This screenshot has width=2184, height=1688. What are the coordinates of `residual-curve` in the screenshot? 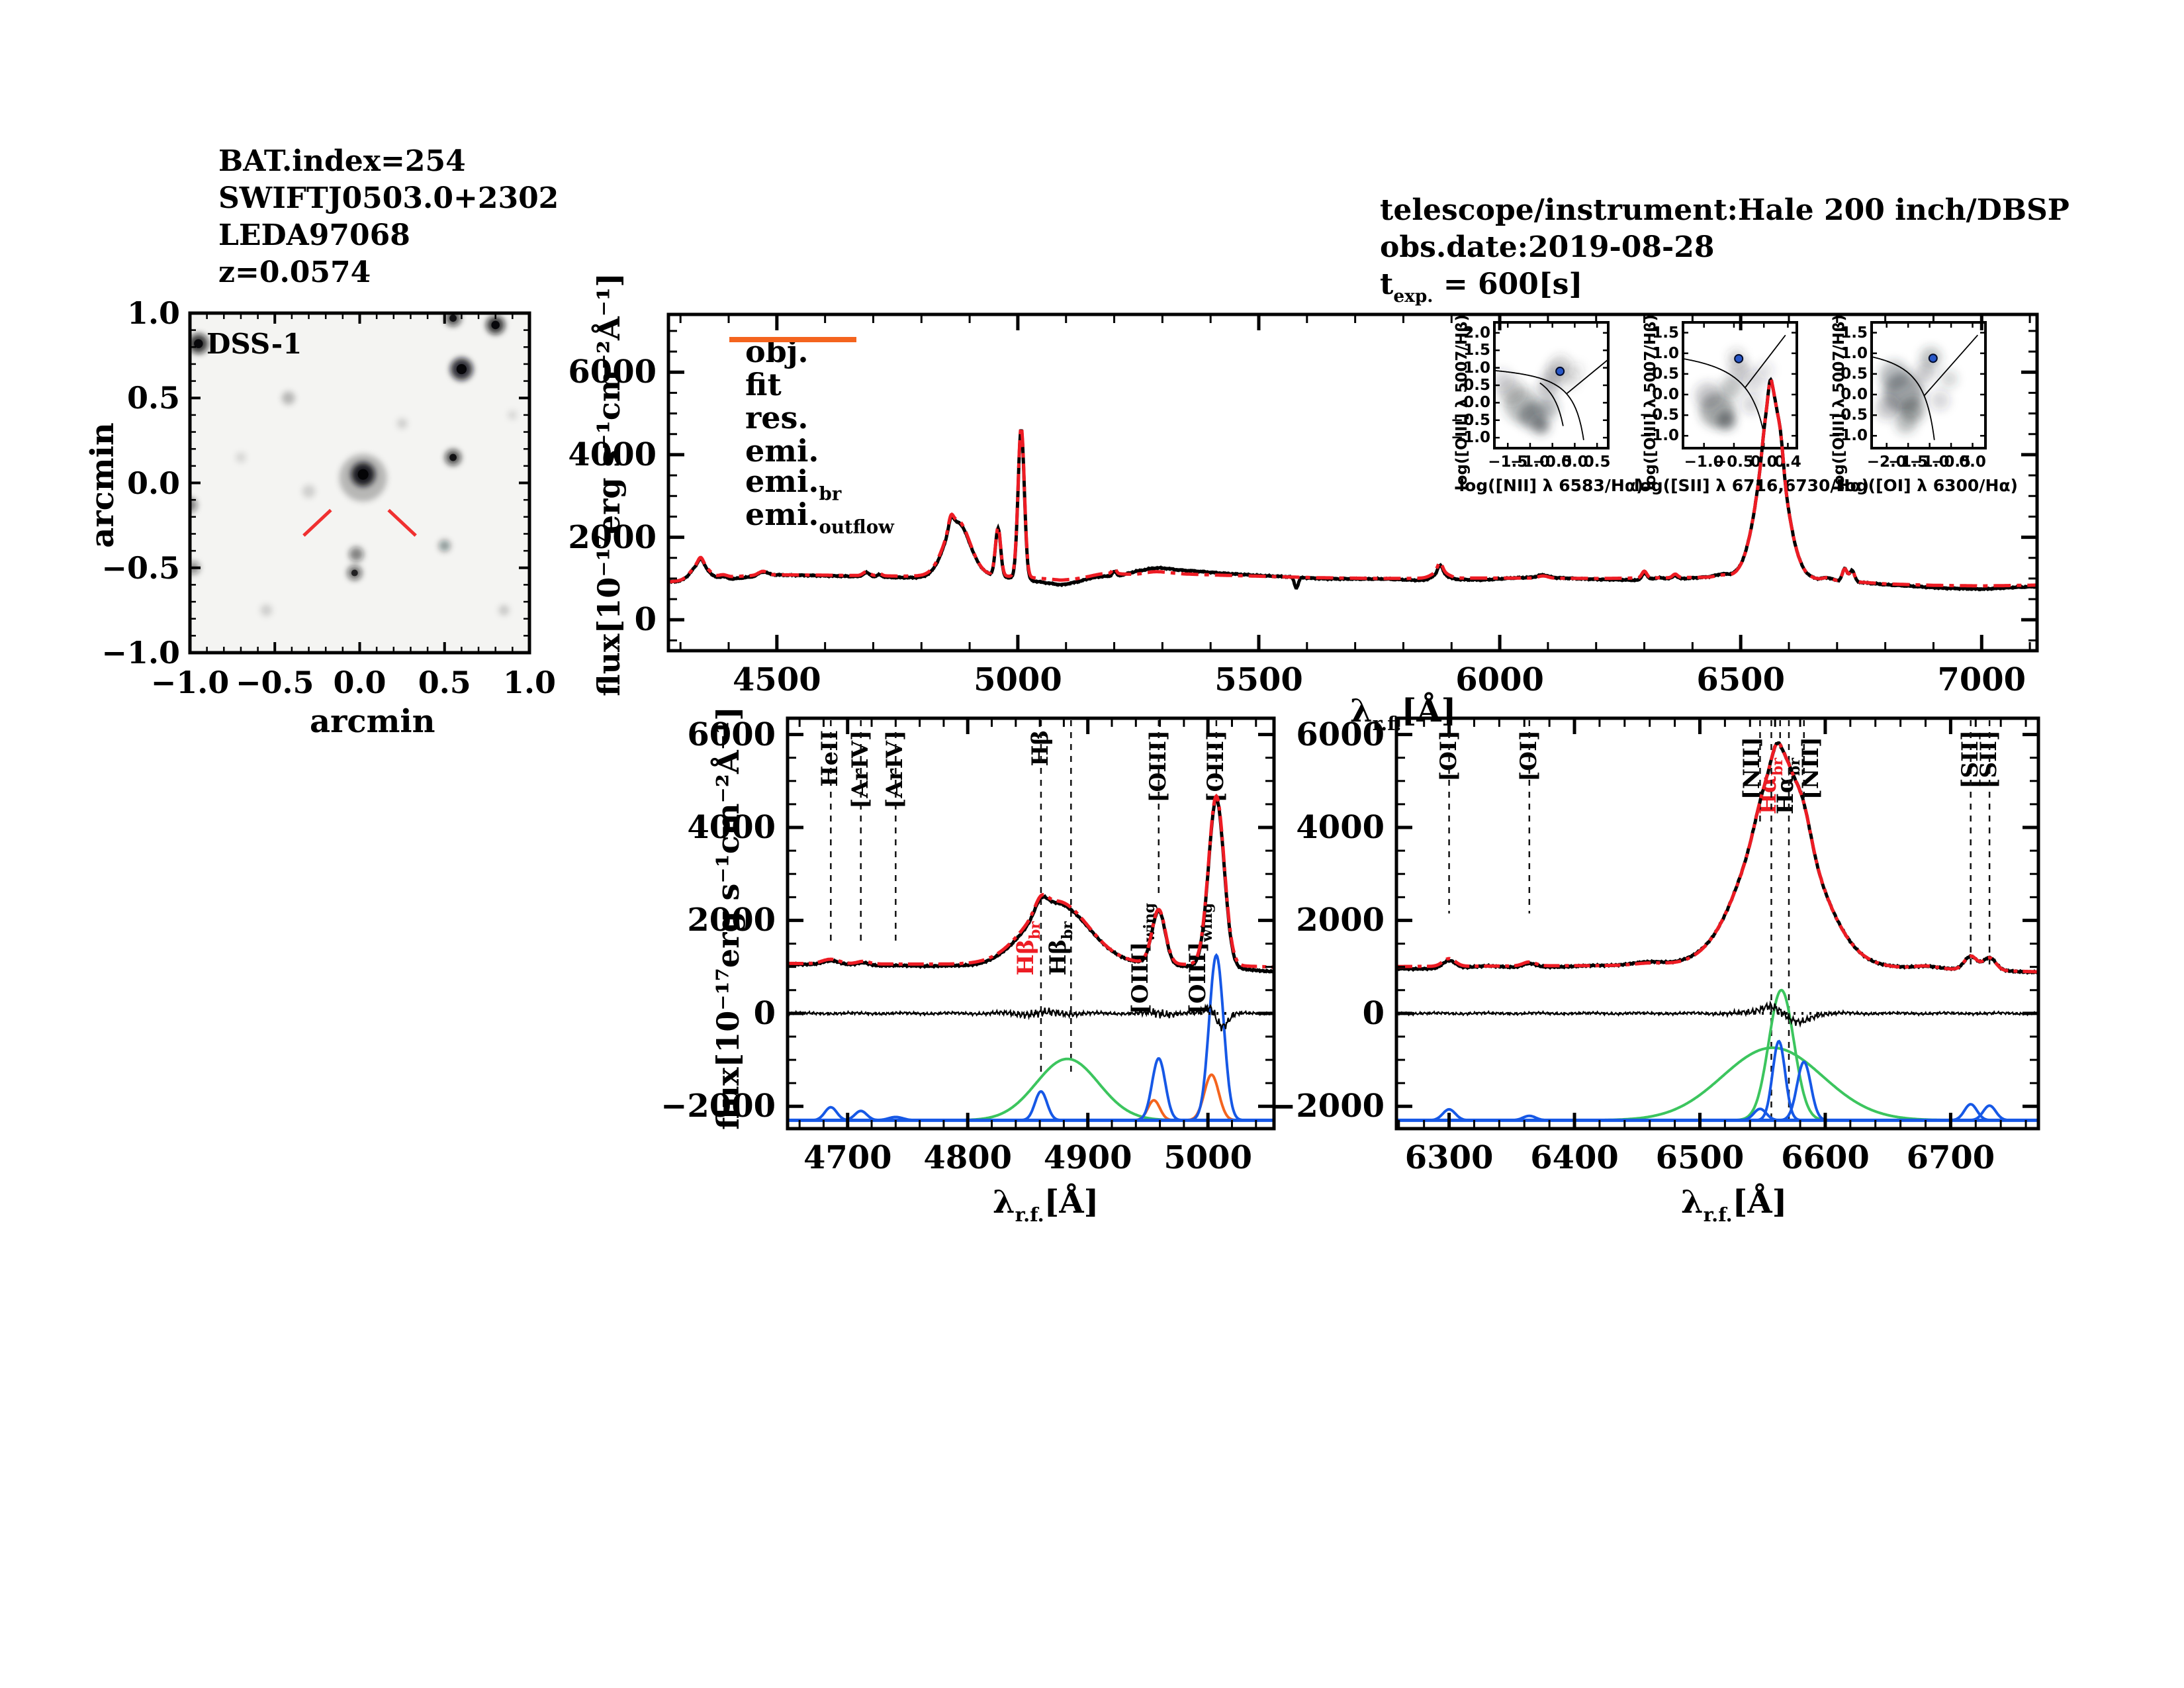 It's located at (1718, 1014).